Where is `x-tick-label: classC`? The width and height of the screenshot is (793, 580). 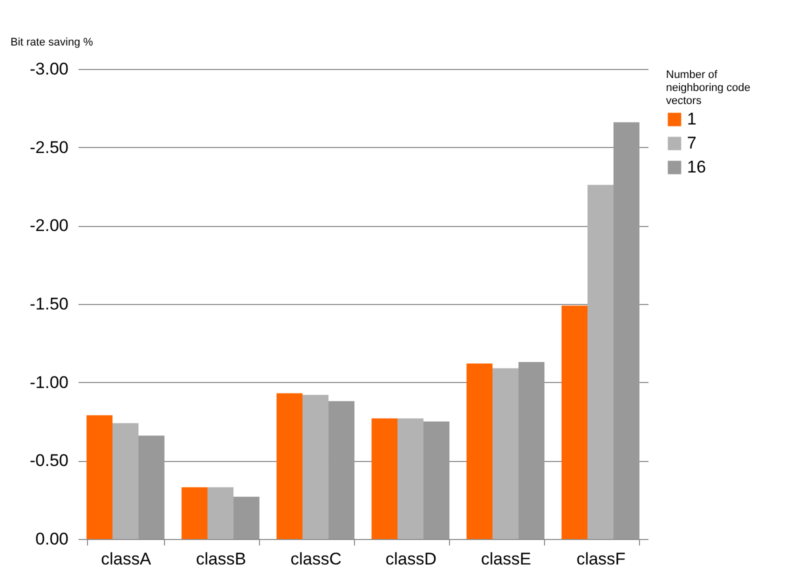
x-tick-label: classC is located at coordinates (316, 559).